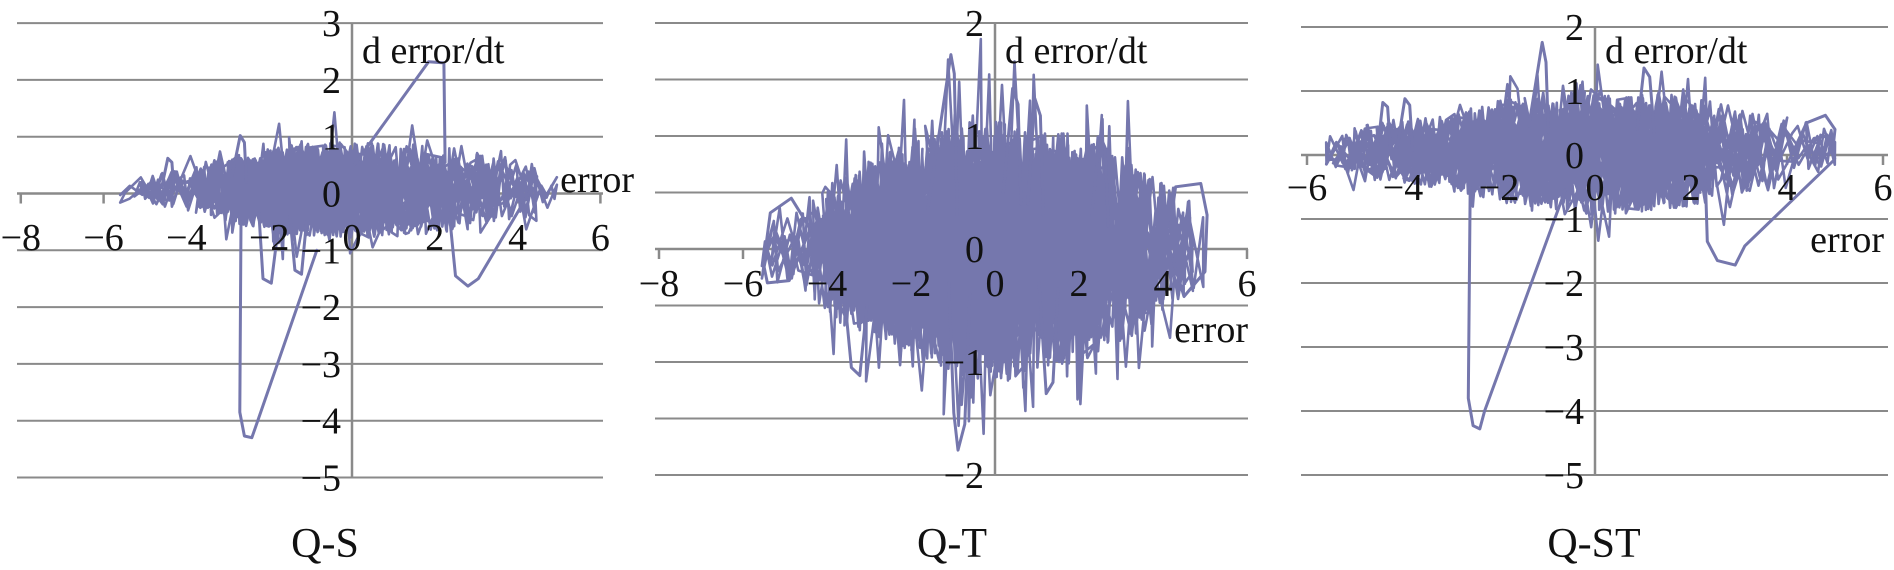  Describe the element at coordinates (952, 544) in the screenshot. I see `chart-title: Q-T` at that location.